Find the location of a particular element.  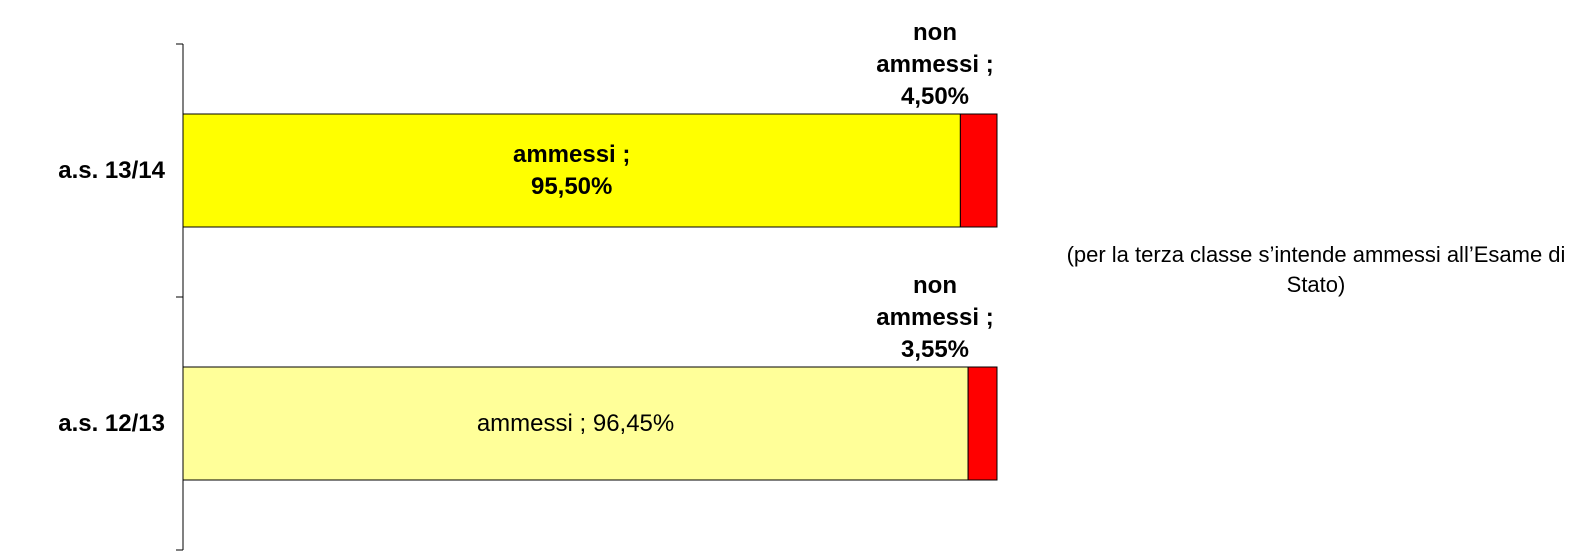

y-tick-label: a.s. 12/13 is located at coordinates (111, 423).